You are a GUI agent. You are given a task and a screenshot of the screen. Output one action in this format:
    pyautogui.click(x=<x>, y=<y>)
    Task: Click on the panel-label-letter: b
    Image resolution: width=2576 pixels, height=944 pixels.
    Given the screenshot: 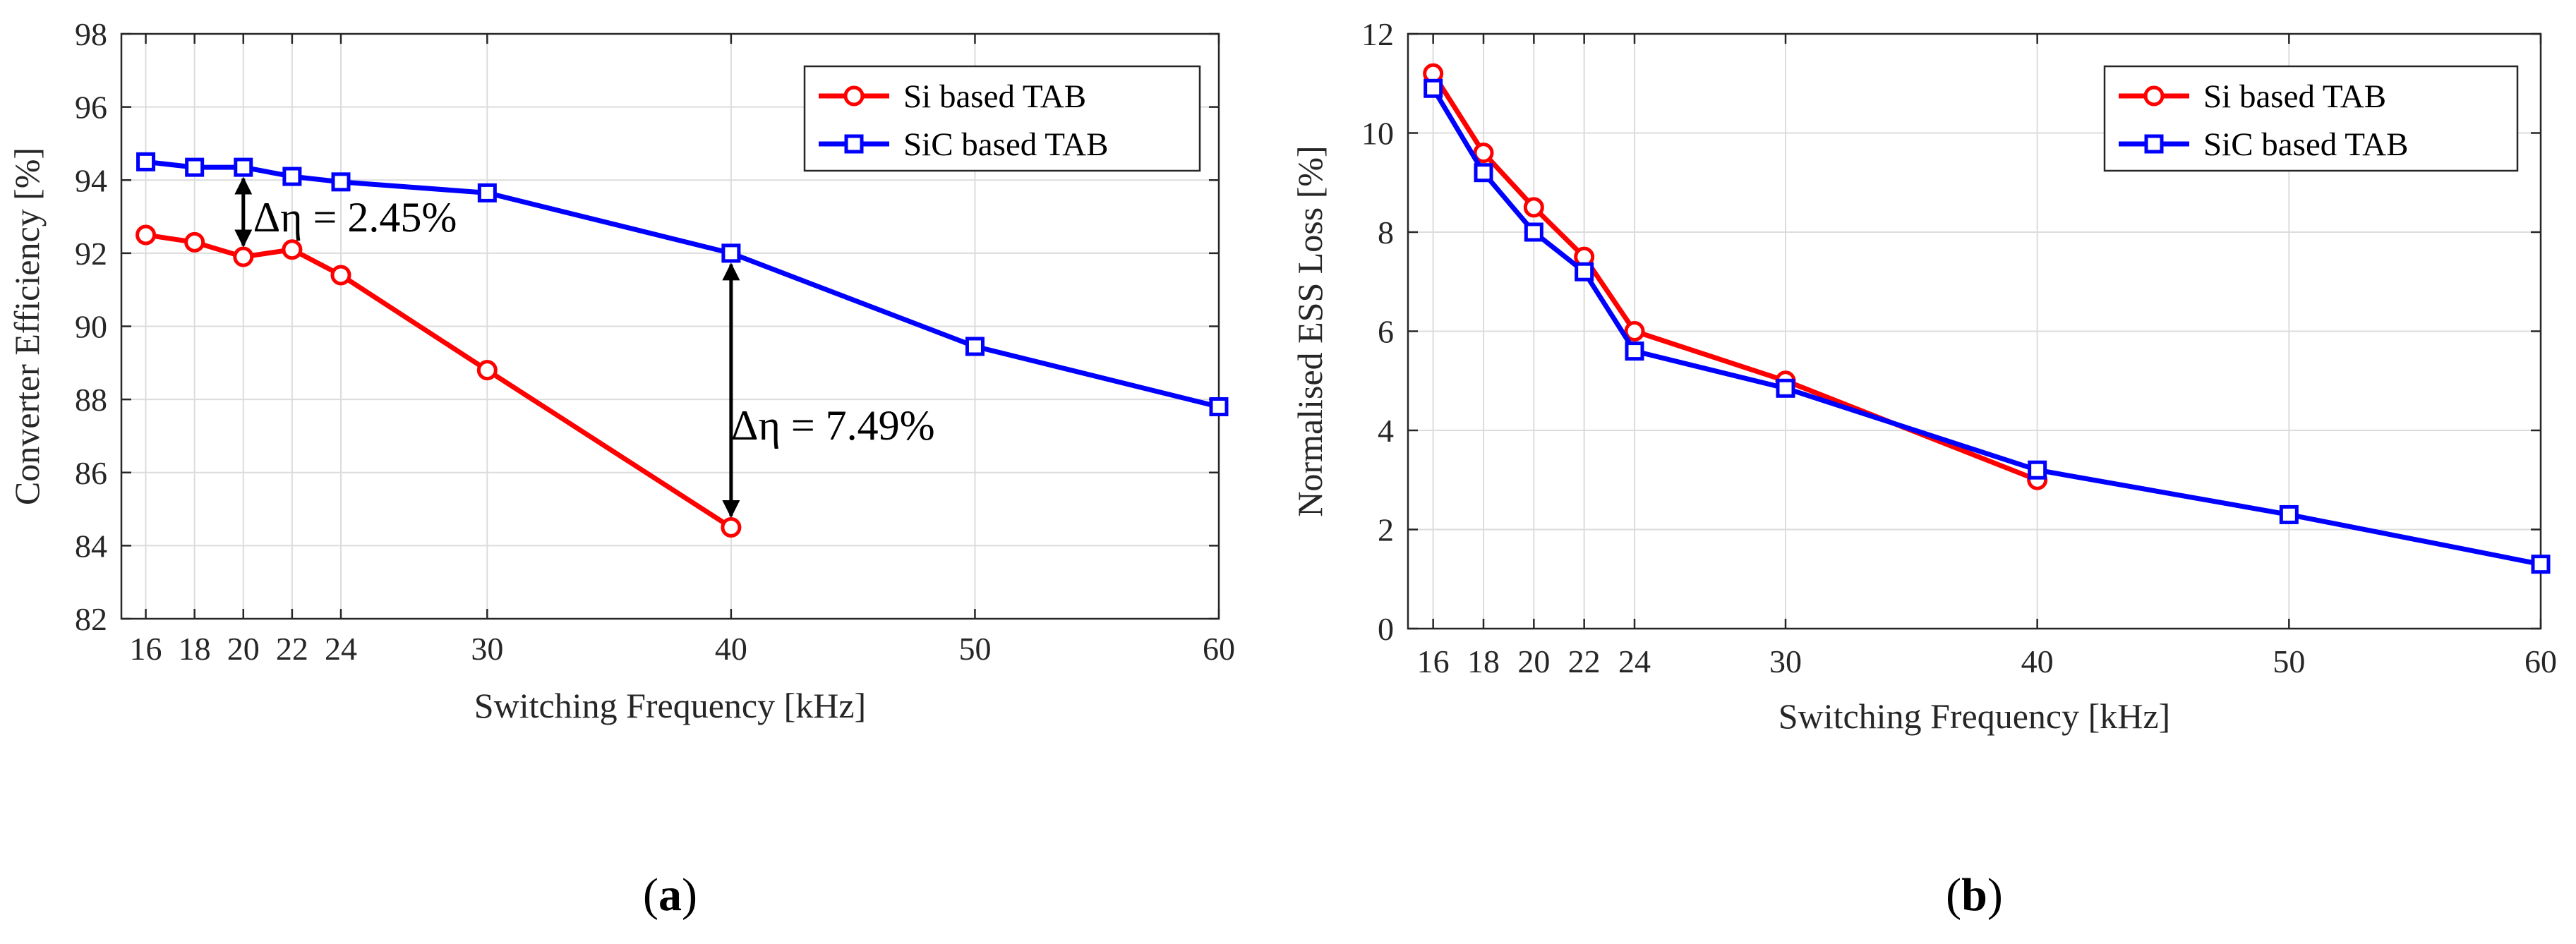 What is the action you would take?
    pyautogui.click(x=1974, y=895)
    